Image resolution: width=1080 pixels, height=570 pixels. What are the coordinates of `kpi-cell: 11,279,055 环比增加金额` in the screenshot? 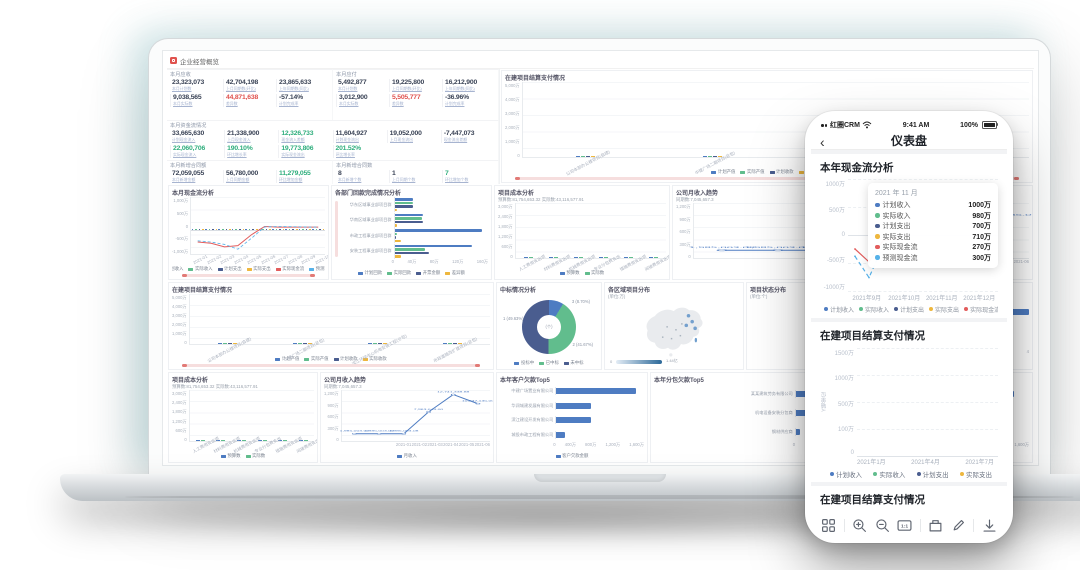 It's located at (302, 176).